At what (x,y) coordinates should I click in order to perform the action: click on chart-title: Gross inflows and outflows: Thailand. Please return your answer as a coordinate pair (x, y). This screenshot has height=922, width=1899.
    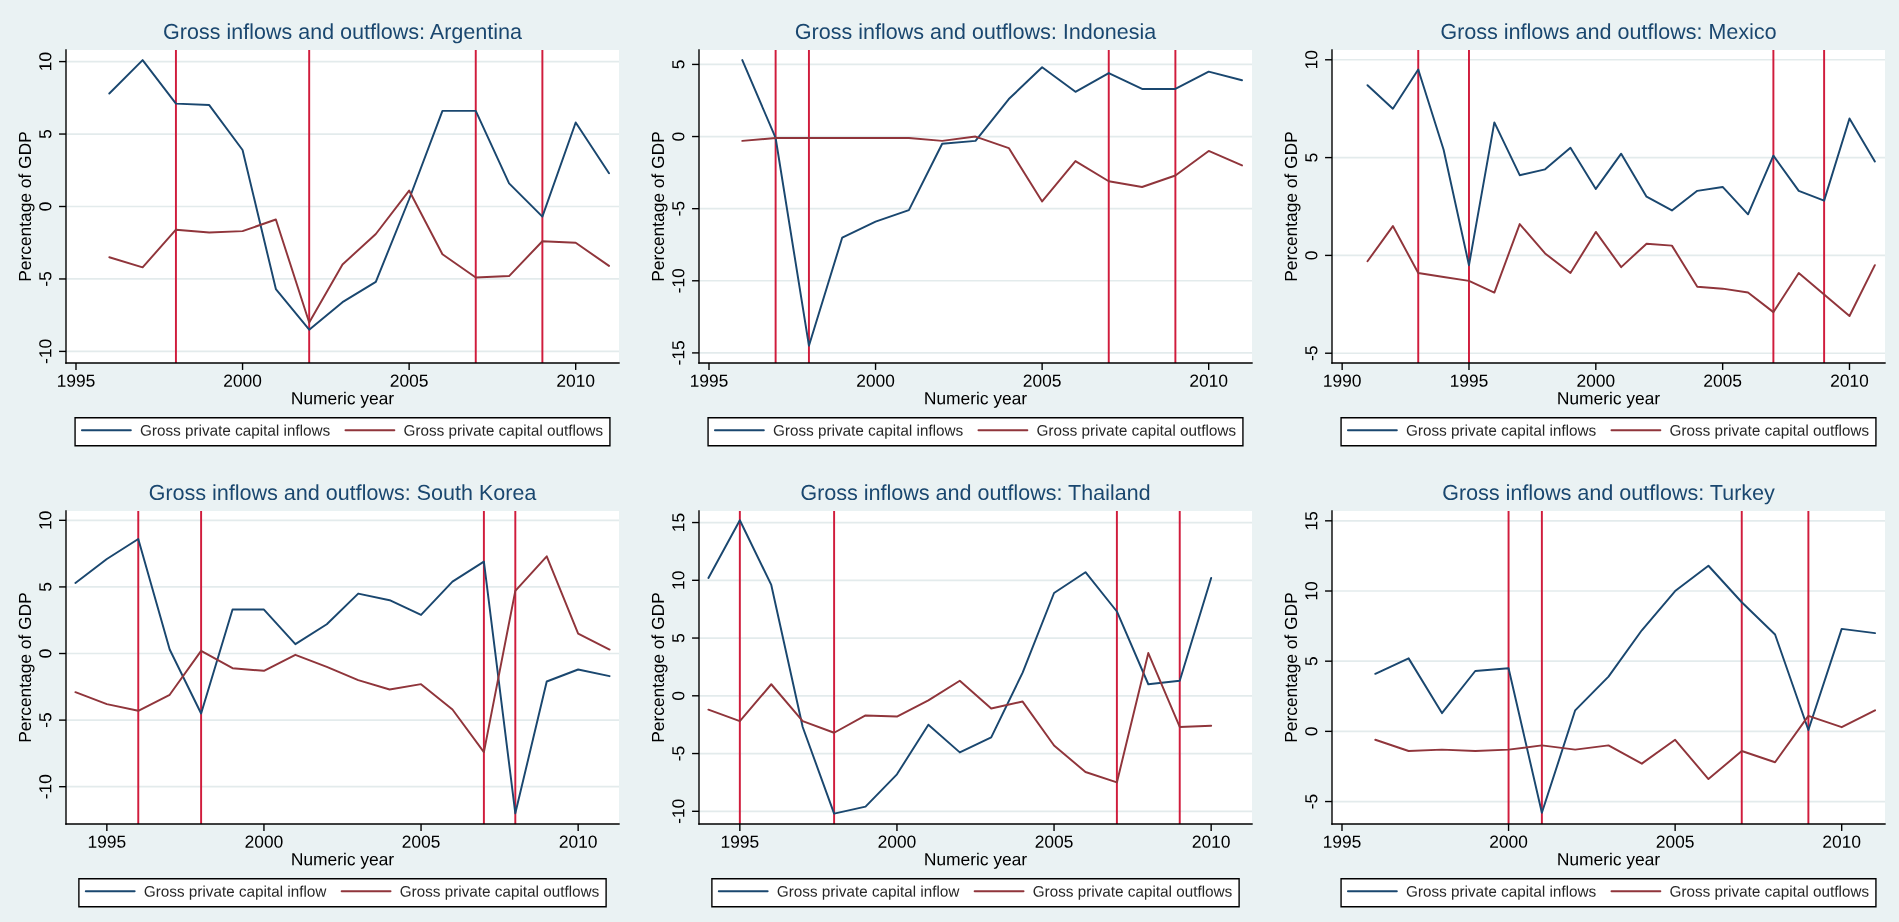
    Looking at the image, I should click on (975, 492).